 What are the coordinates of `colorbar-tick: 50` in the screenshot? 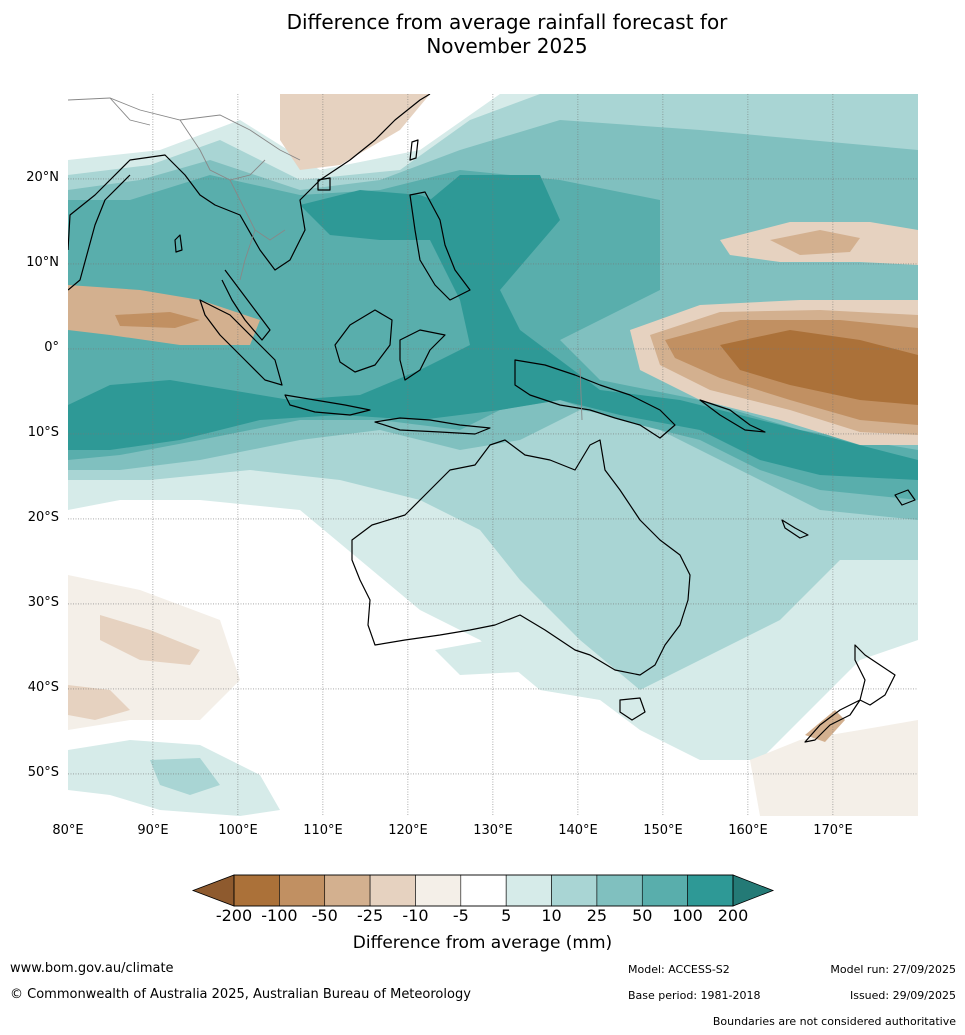 It's located at (642, 915).